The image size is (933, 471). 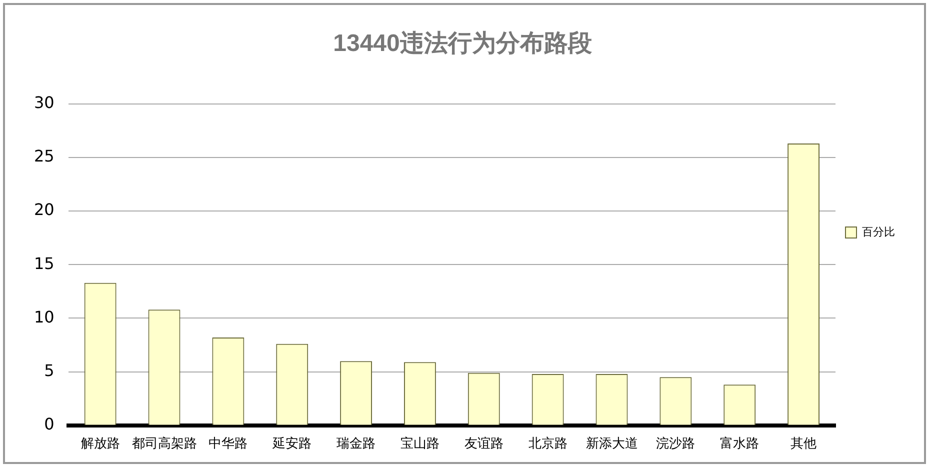 What do you see at coordinates (164, 444) in the screenshot?
I see `x-tick-label: 都司高架路` at bounding box center [164, 444].